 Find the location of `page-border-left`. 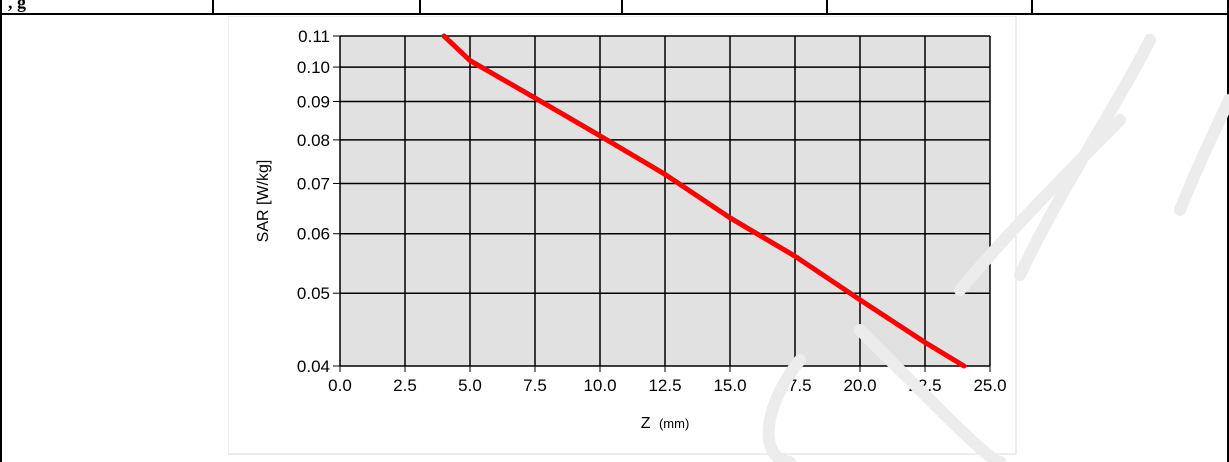

page-border-left is located at coordinates (1, 231).